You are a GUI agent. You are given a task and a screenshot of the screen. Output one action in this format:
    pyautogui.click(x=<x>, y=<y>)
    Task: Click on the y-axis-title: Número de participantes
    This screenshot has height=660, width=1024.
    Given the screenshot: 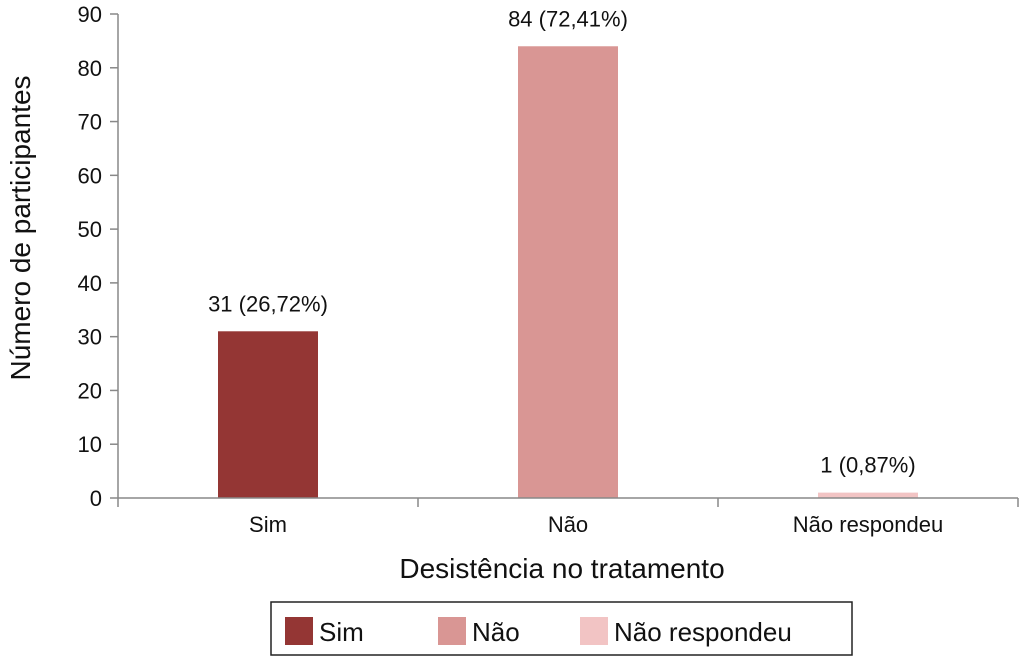 What is the action you would take?
    pyautogui.click(x=20, y=227)
    